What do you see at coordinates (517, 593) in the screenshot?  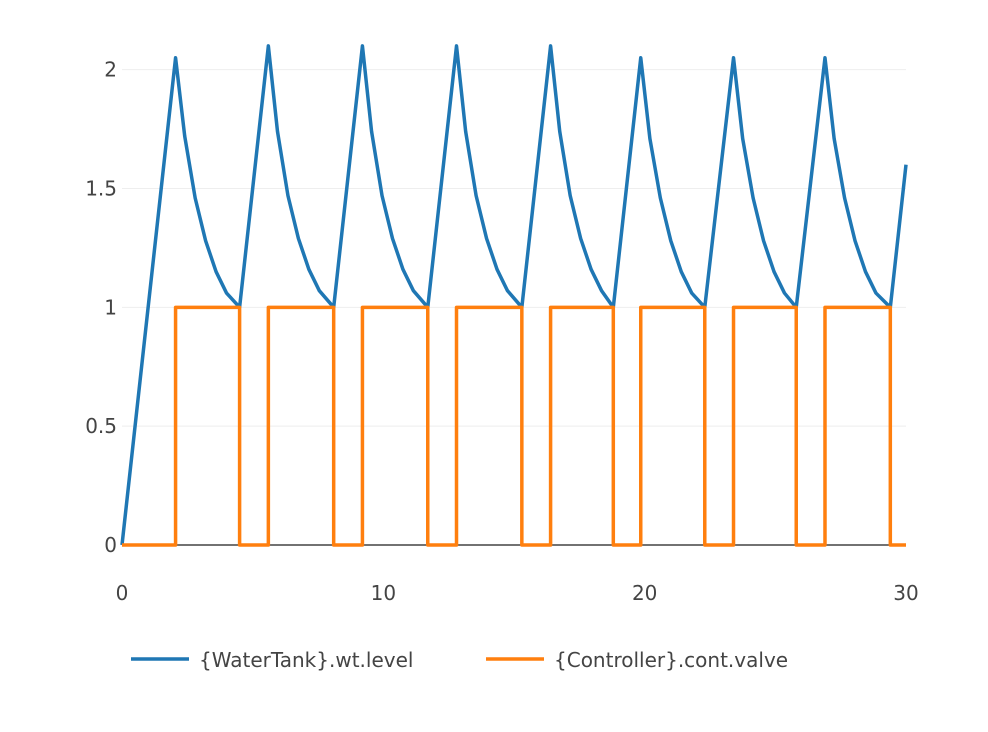 I see `x-axis-ticks: 0 10 20 30` at bounding box center [517, 593].